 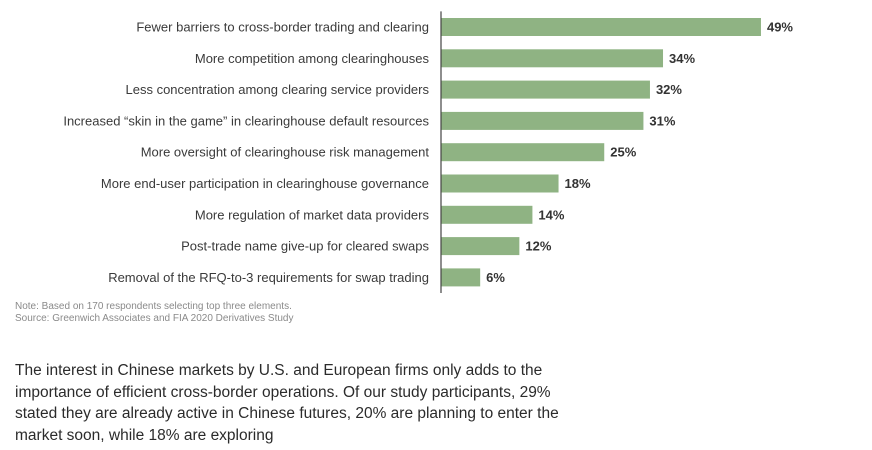 I want to click on value-label: 25%, so click(x=623, y=152).